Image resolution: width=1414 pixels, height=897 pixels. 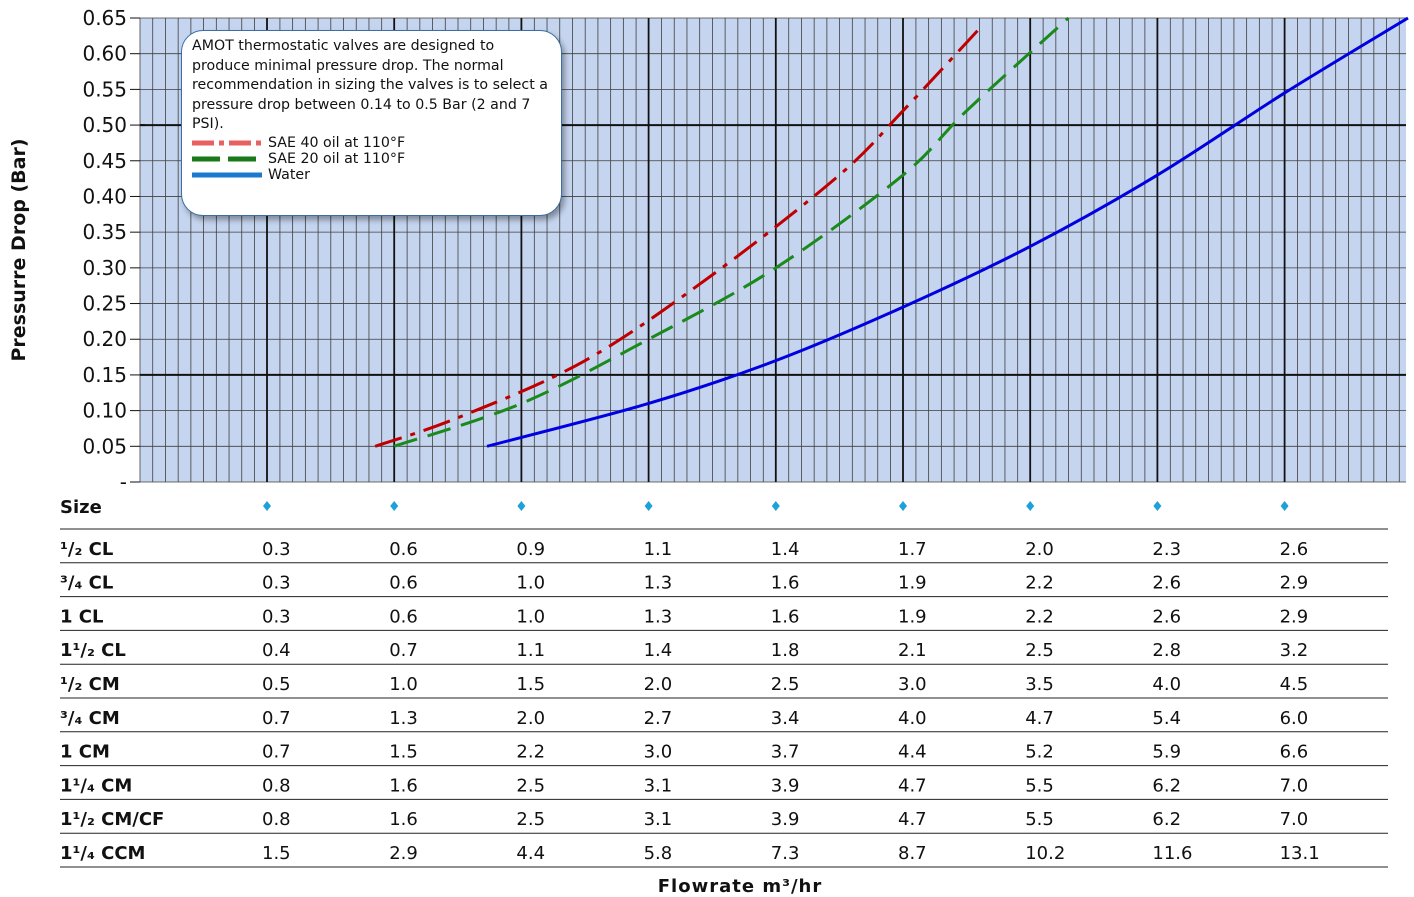 What do you see at coordinates (912, 853) in the screenshot?
I see `table-cell: 8.7` at bounding box center [912, 853].